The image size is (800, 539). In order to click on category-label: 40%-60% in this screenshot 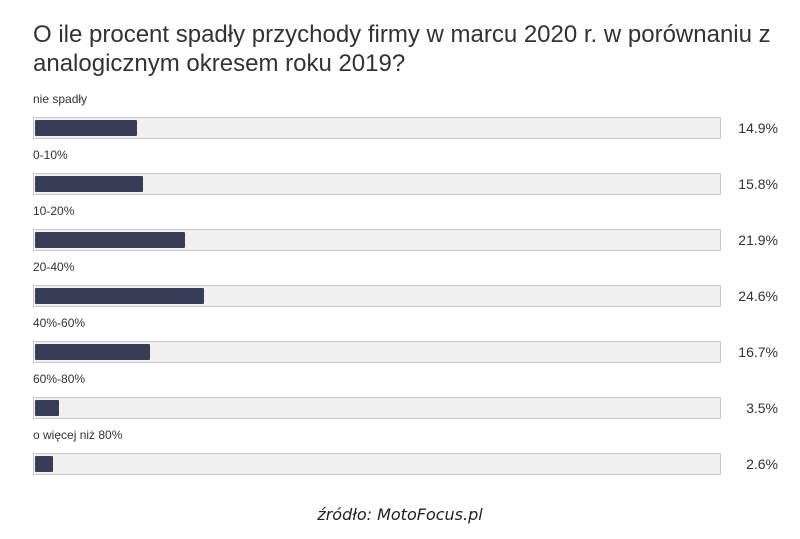, I will do `click(59, 323)`.